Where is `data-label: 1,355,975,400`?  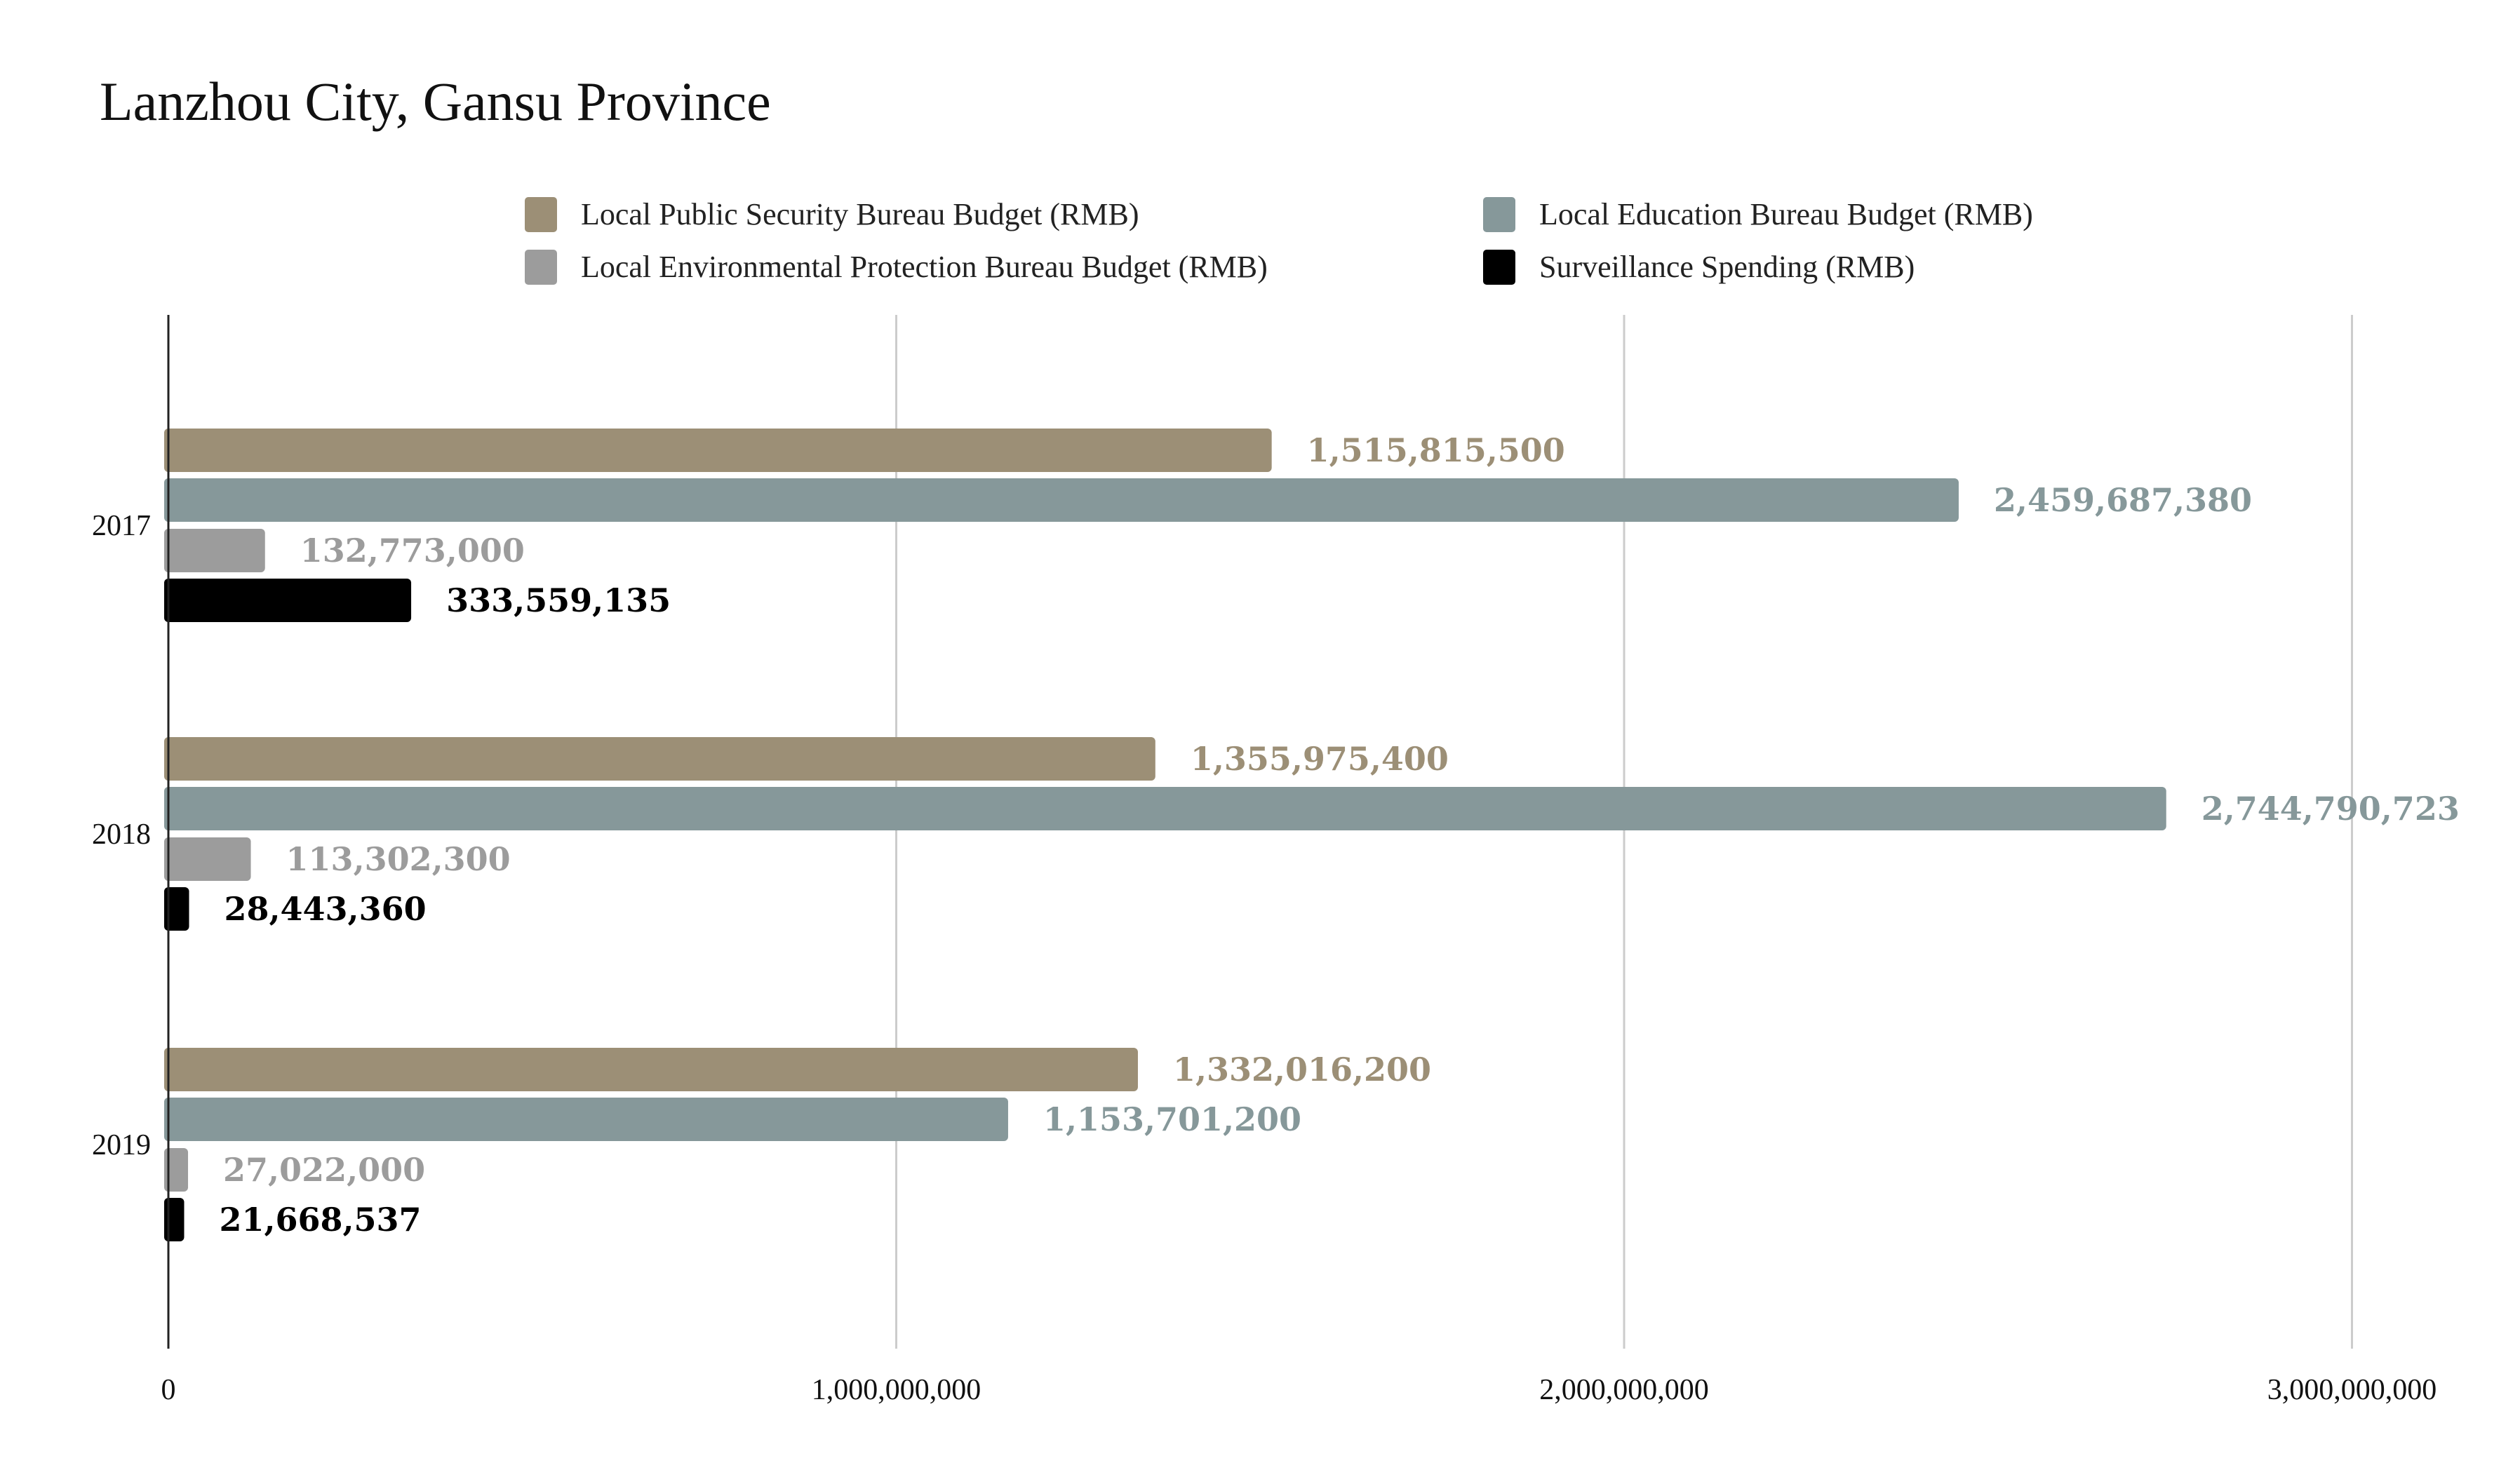
data-label: 1,355,975,400 is located at coordinates (1320, 759).